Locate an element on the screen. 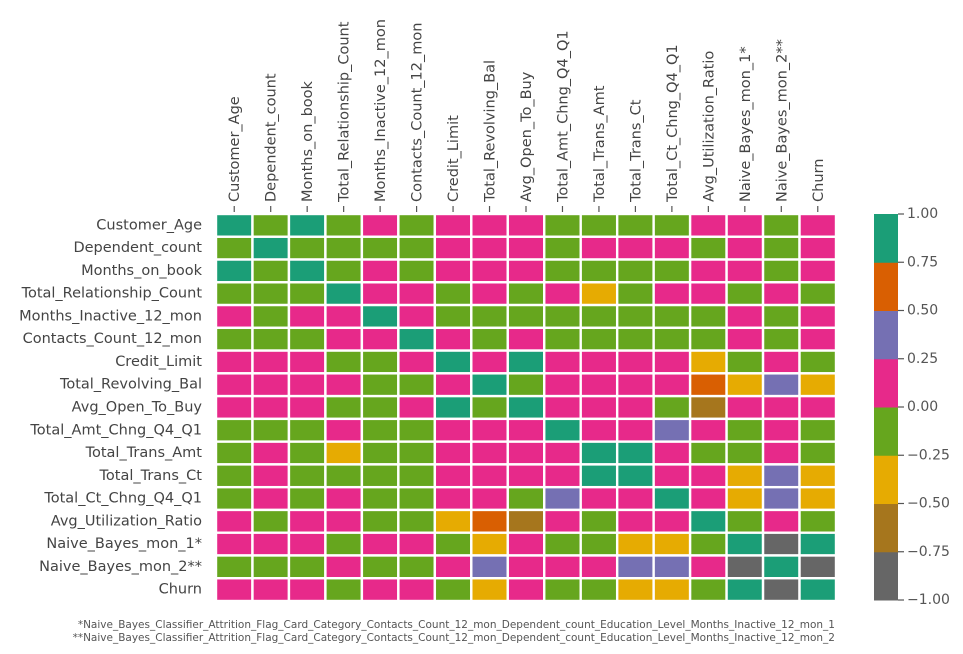  row-label-churn: Churn is located at coordinates (180, 590).